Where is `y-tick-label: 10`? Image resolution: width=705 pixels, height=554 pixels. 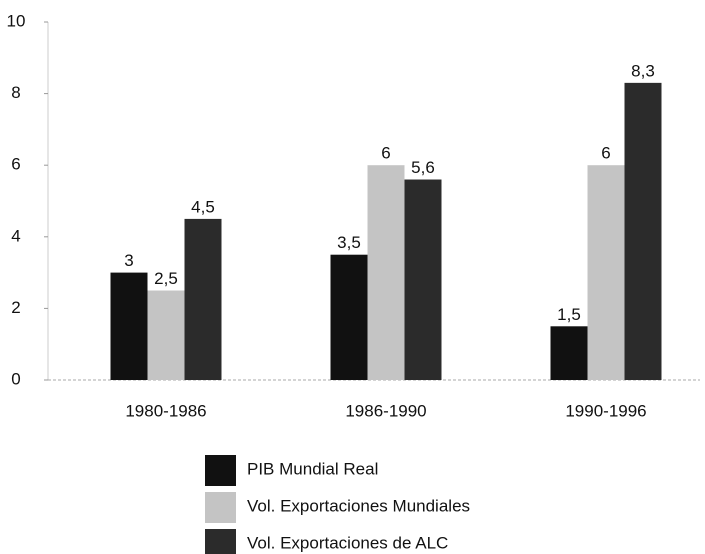 y-tick-label: 10 is located at coordinates (16, 20).